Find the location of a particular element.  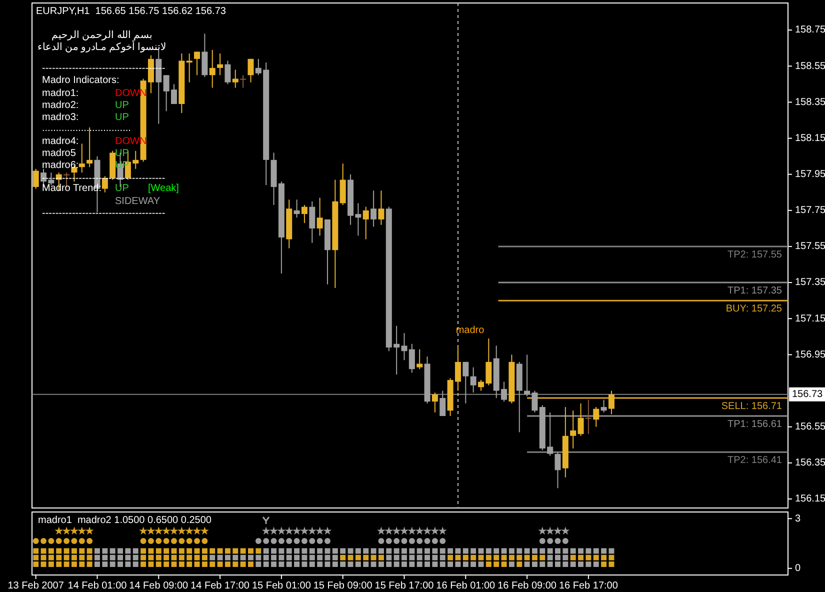

annotation: madro3: is located at coordinates (60, 117).